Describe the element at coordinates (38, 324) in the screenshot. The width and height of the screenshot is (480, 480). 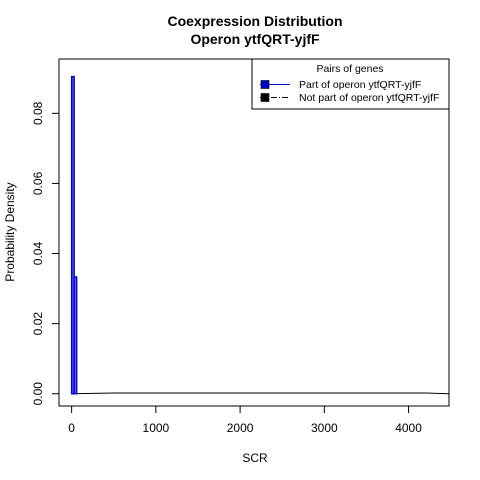
I see `y-tick-label-1: 0.02` at that location.